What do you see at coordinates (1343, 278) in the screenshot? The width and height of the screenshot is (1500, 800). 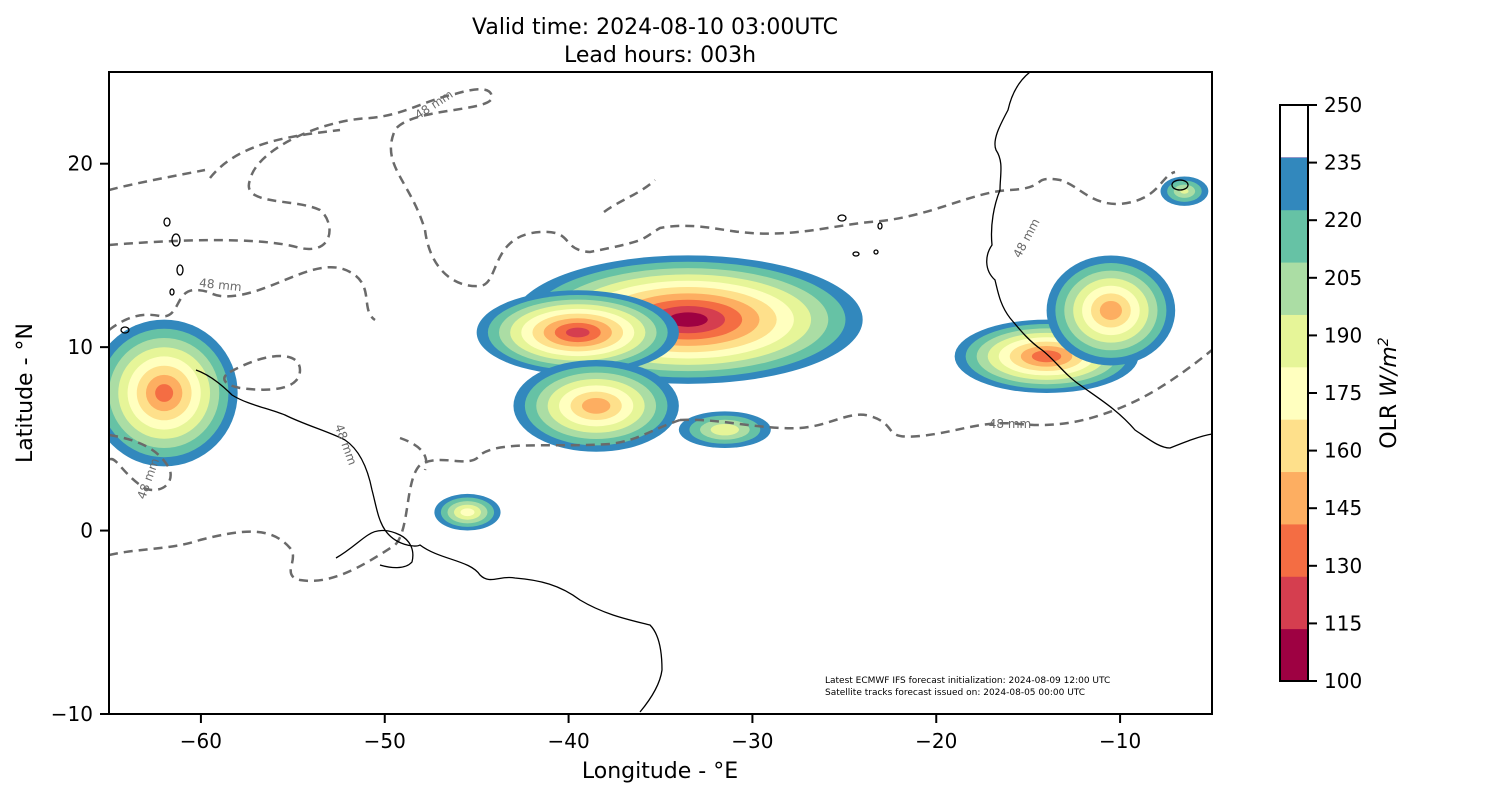 I see `colorbar-tick-label: 205` at bounding box center [1343, 278].